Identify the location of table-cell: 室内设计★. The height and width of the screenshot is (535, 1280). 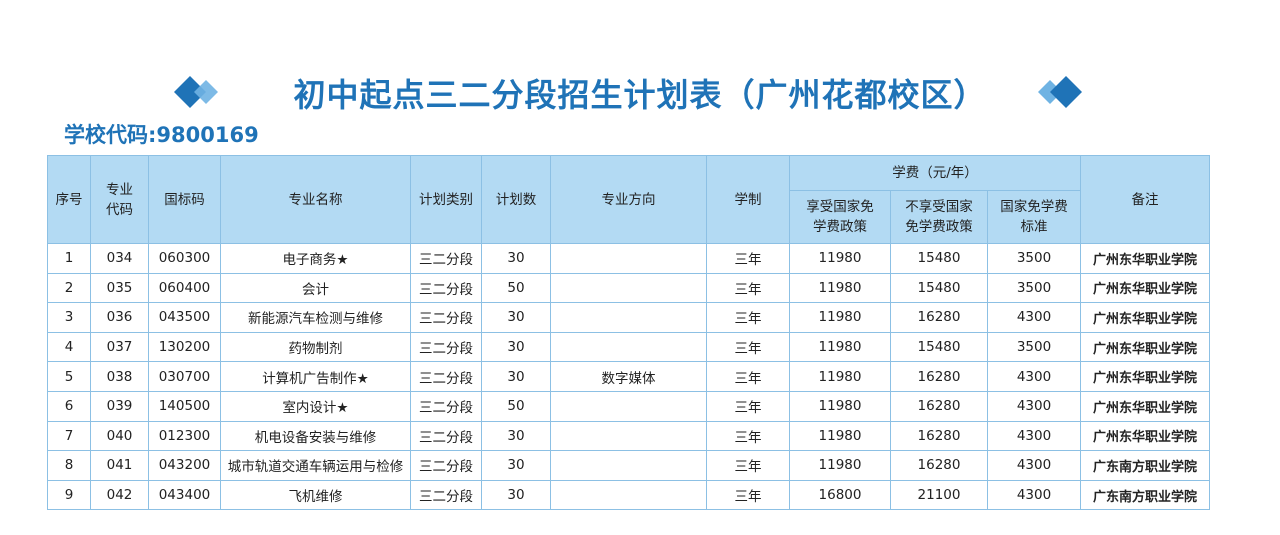
(315, 406).